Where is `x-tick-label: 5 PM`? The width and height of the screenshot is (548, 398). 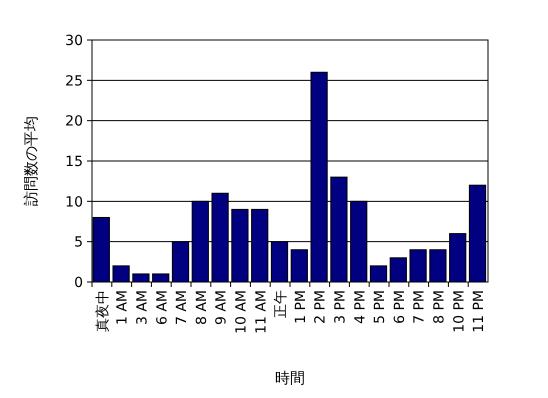
x-tick-label: 5 PM is located at coordinates (380, 307).